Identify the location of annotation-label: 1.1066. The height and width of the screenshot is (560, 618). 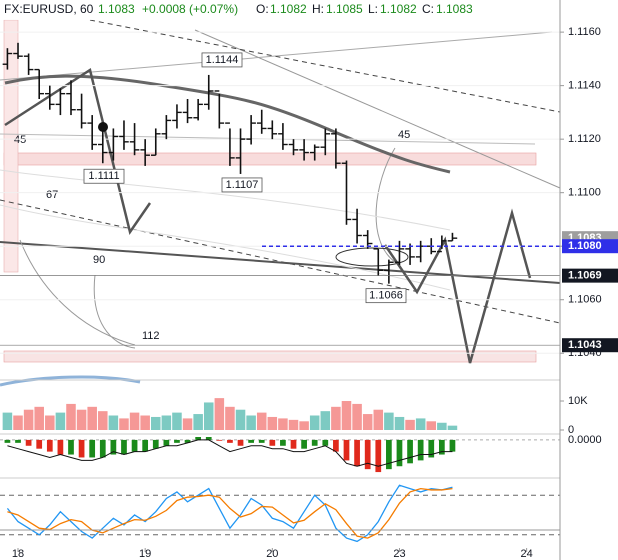
(386, 296).